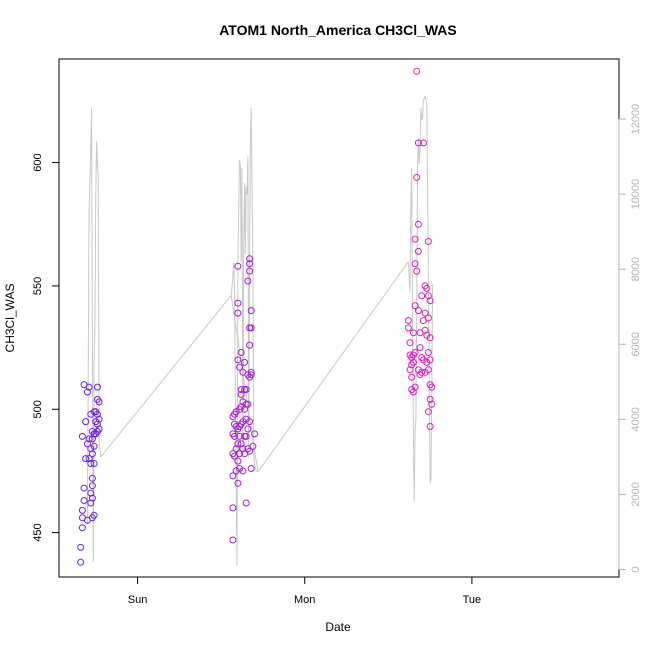  I want to click on secondary-y-axis: 0 2000 4000 6000 8000 10000 12000, so click(630, 338).